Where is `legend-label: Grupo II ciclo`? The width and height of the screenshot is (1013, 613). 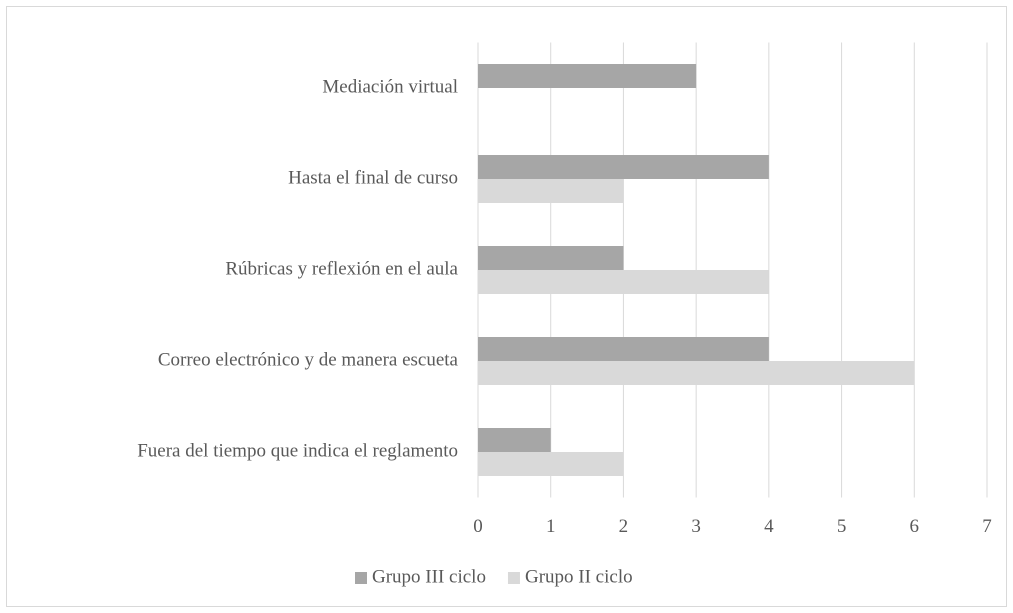 legend-label: Grupo II ciclo is located at coordinates (579, 576).